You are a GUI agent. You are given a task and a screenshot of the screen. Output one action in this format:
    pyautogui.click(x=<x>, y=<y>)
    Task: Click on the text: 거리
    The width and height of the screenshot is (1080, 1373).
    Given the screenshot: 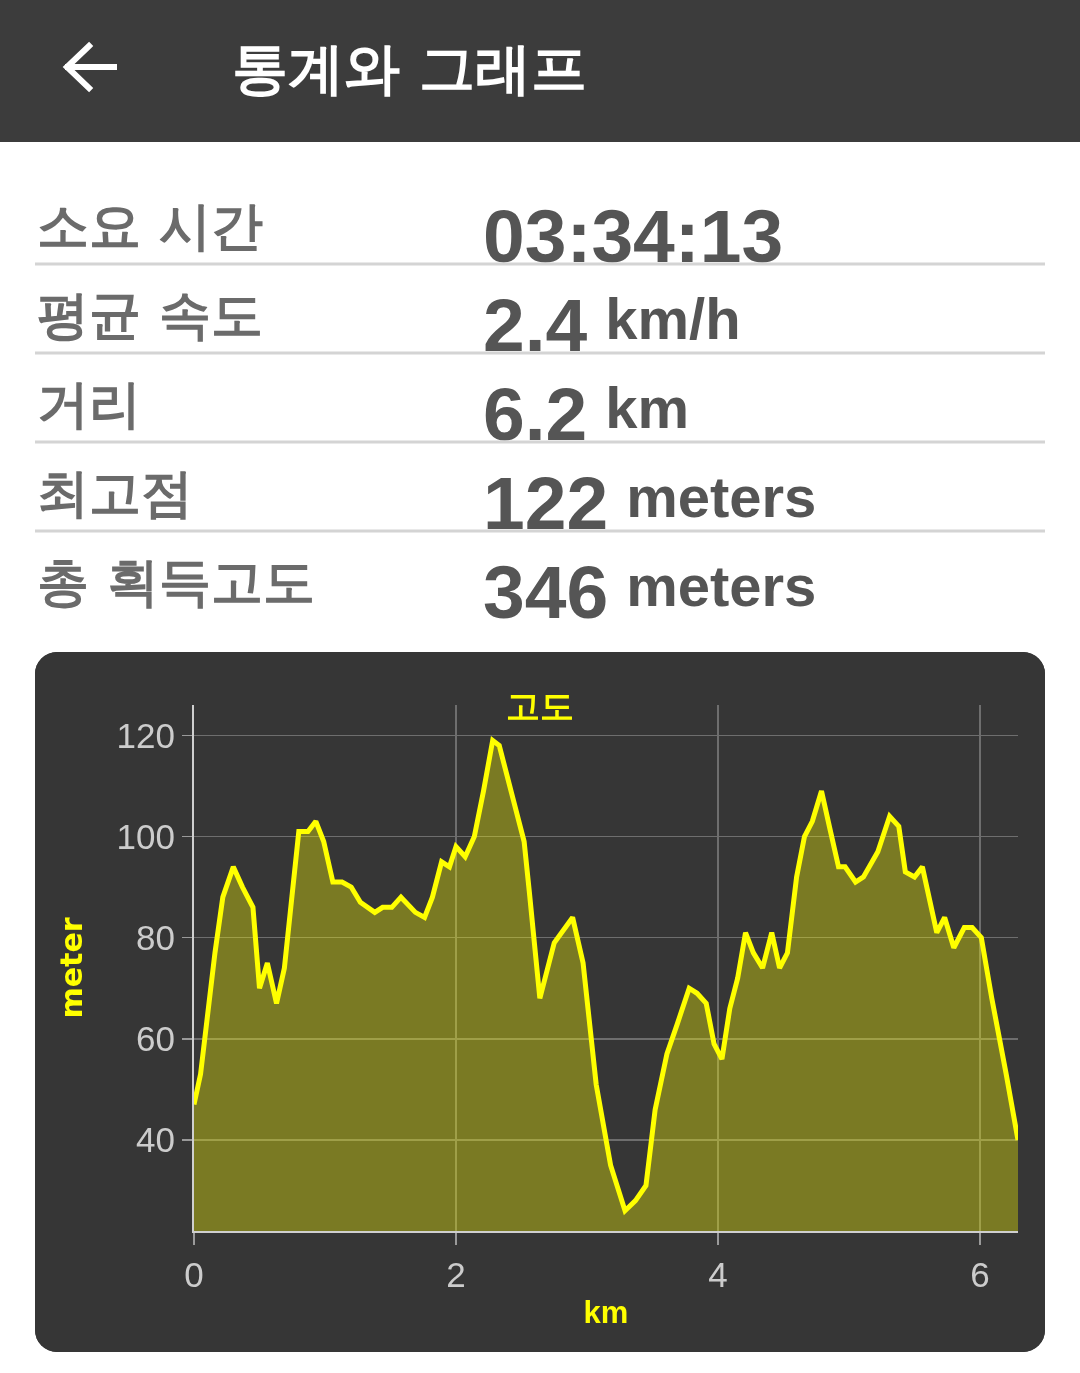 What is the action you would take?
    pyautogui.click(x=89, y=404)
    